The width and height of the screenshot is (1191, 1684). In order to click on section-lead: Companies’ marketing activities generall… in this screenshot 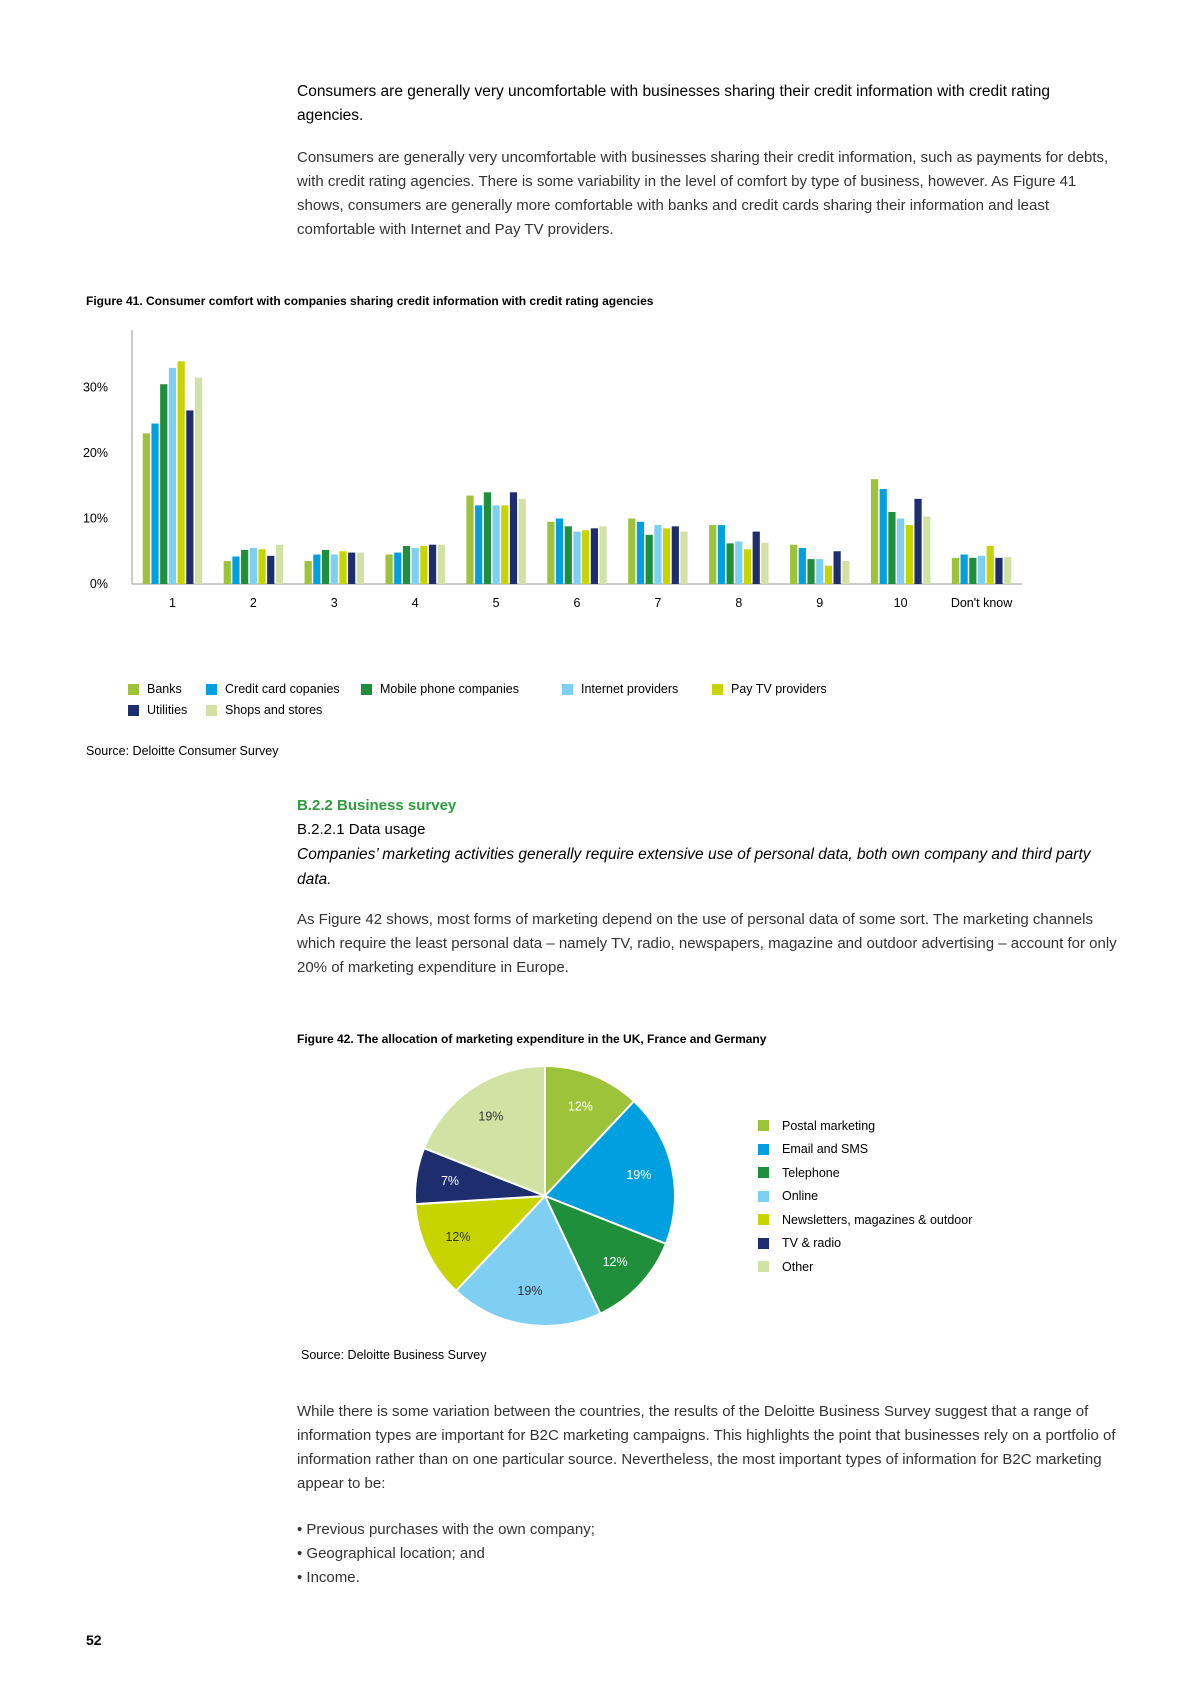, I will do `click(694, 867)`.